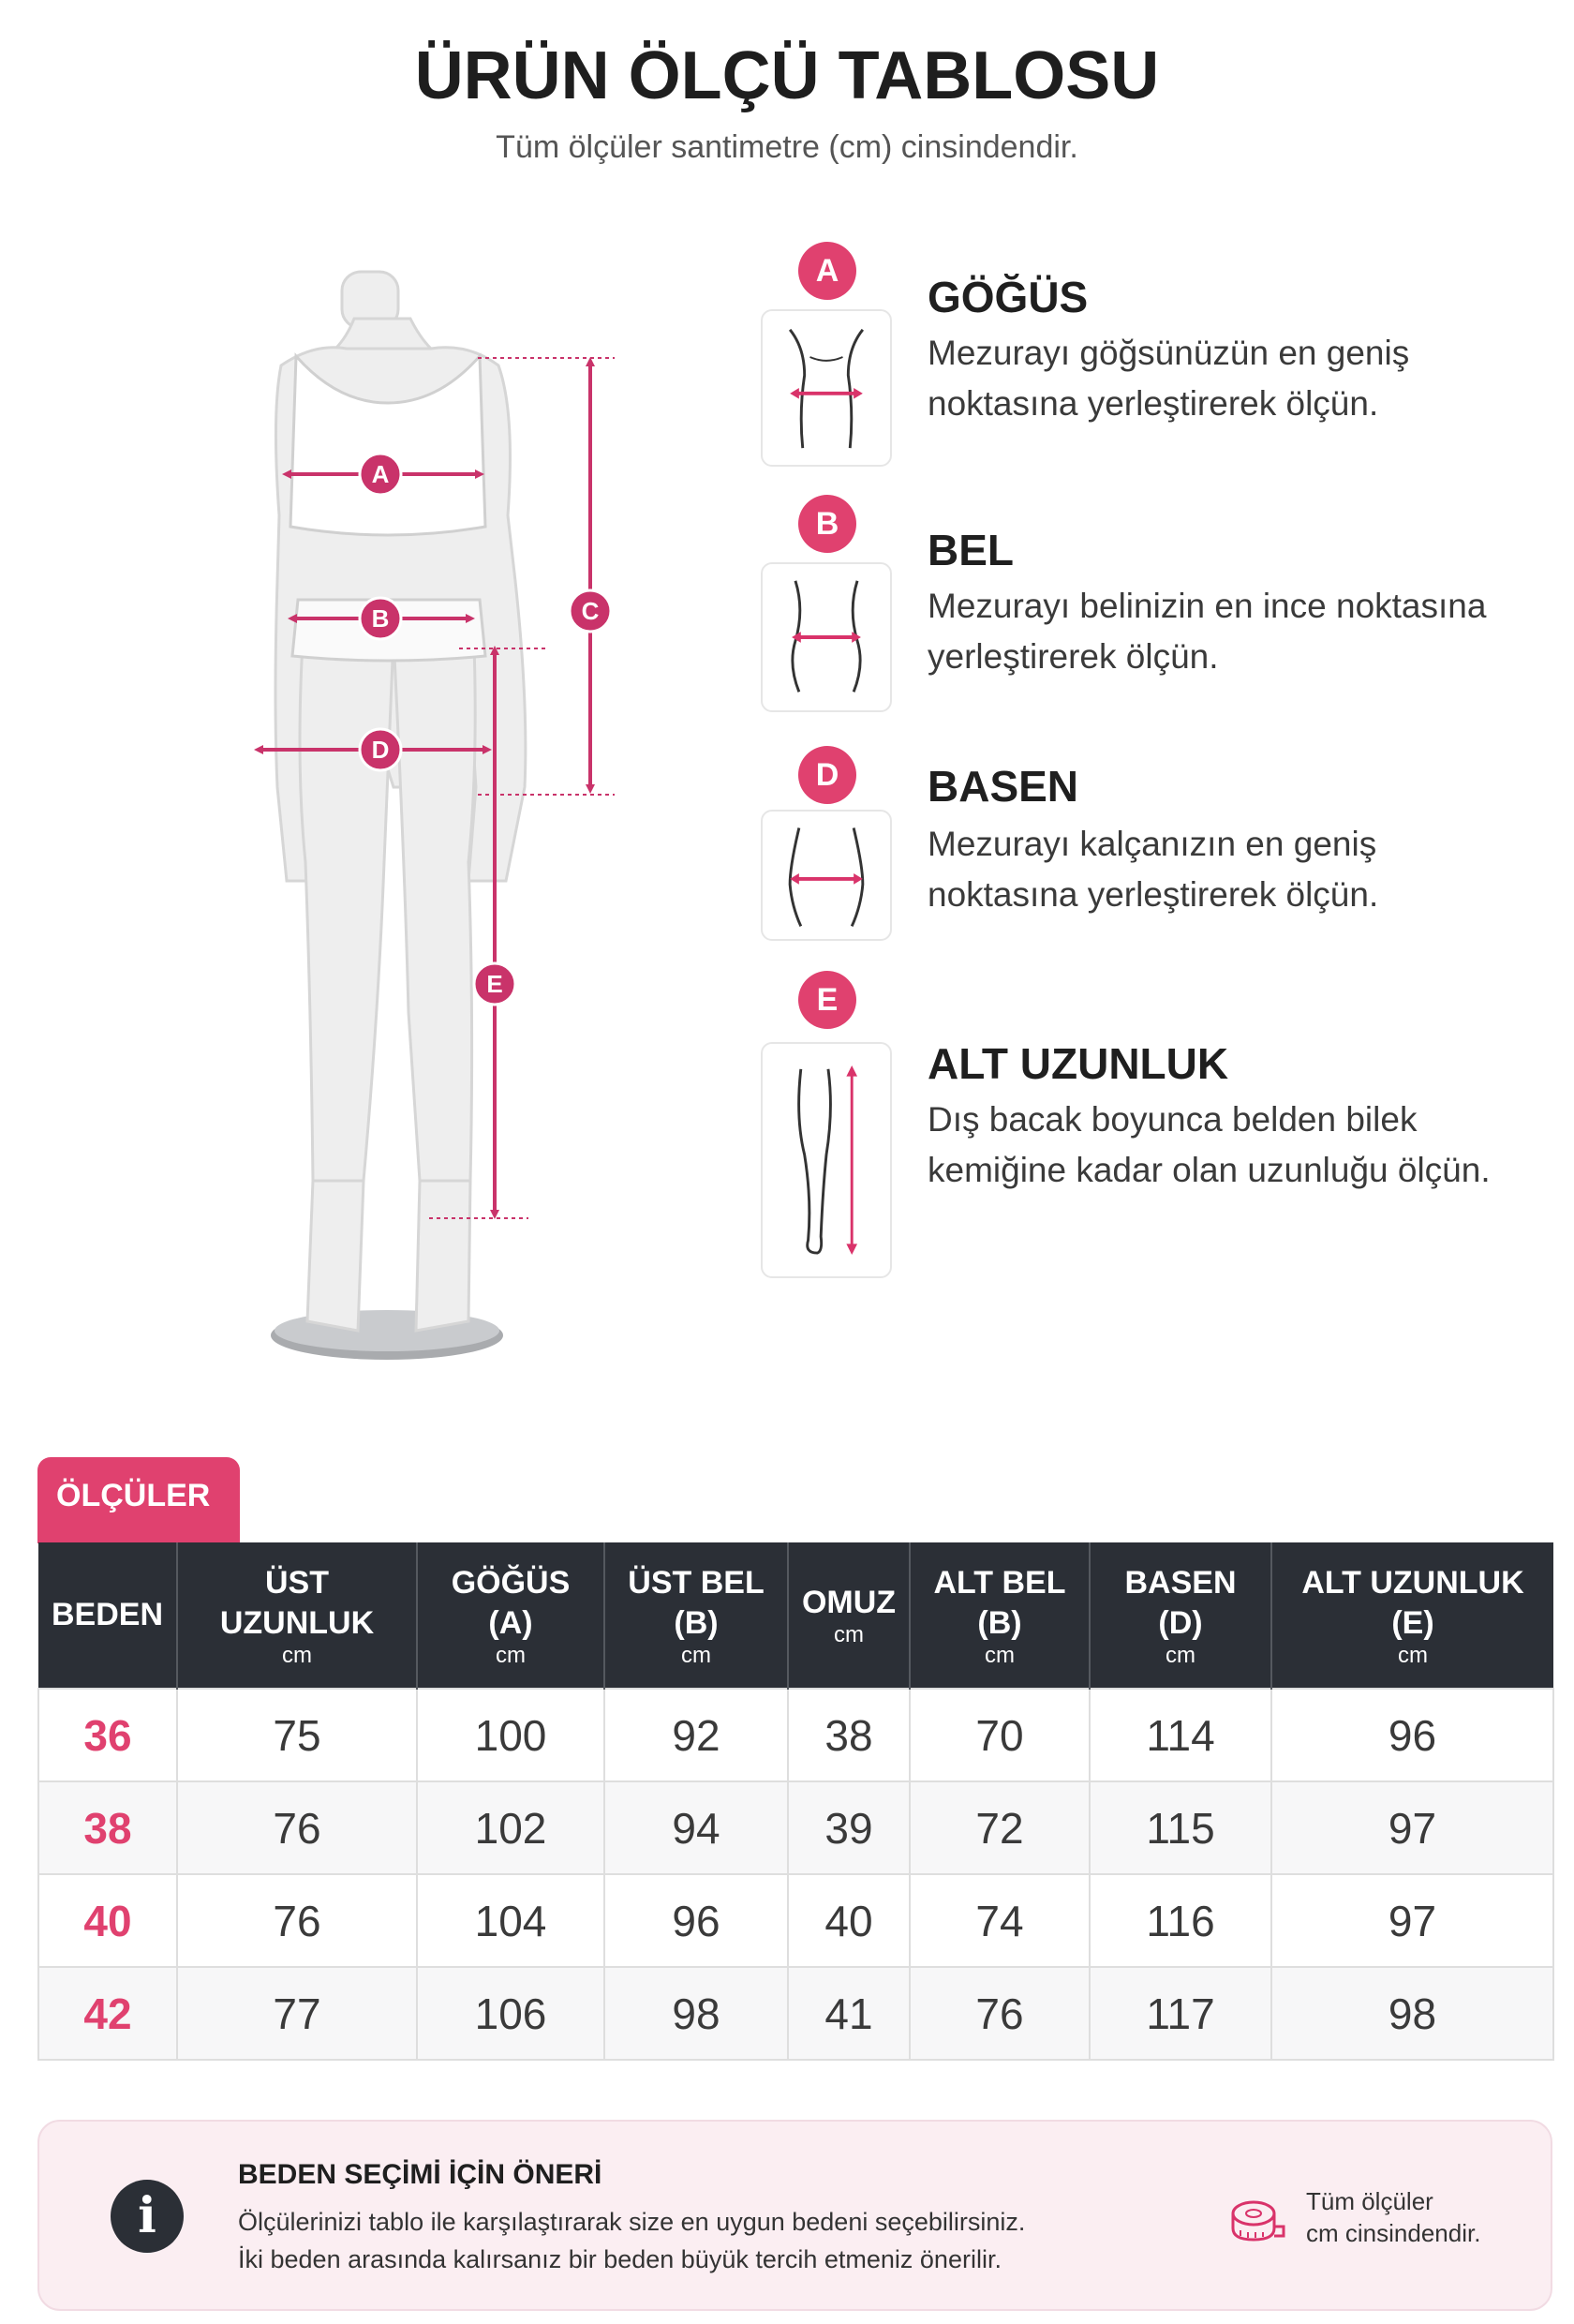 Image resolution: width=1574 pixels, height=2324 pixels. Describe the element at coordinates (1079, 1063) in the screenshot. I see `measurement-title: ALT UZUNLUK` at that location.